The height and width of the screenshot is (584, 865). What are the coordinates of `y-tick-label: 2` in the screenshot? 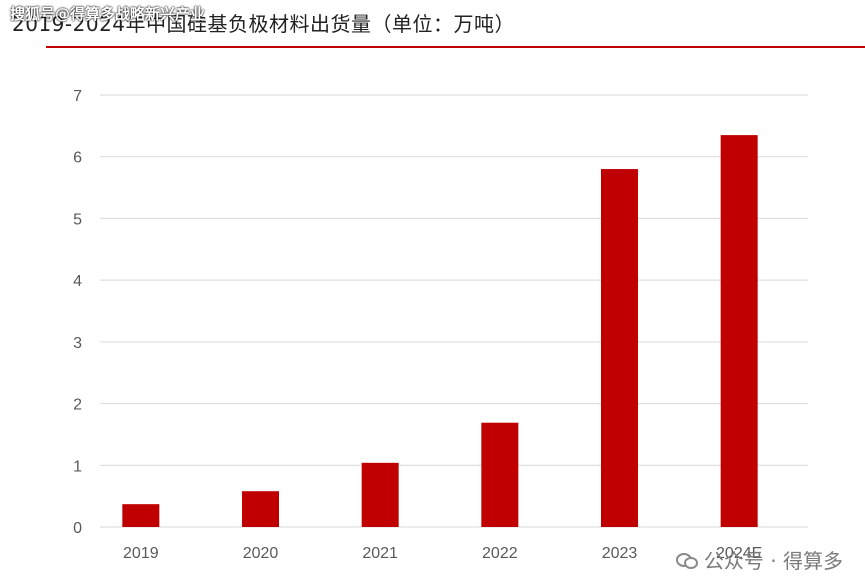 It's located at (77, 405).